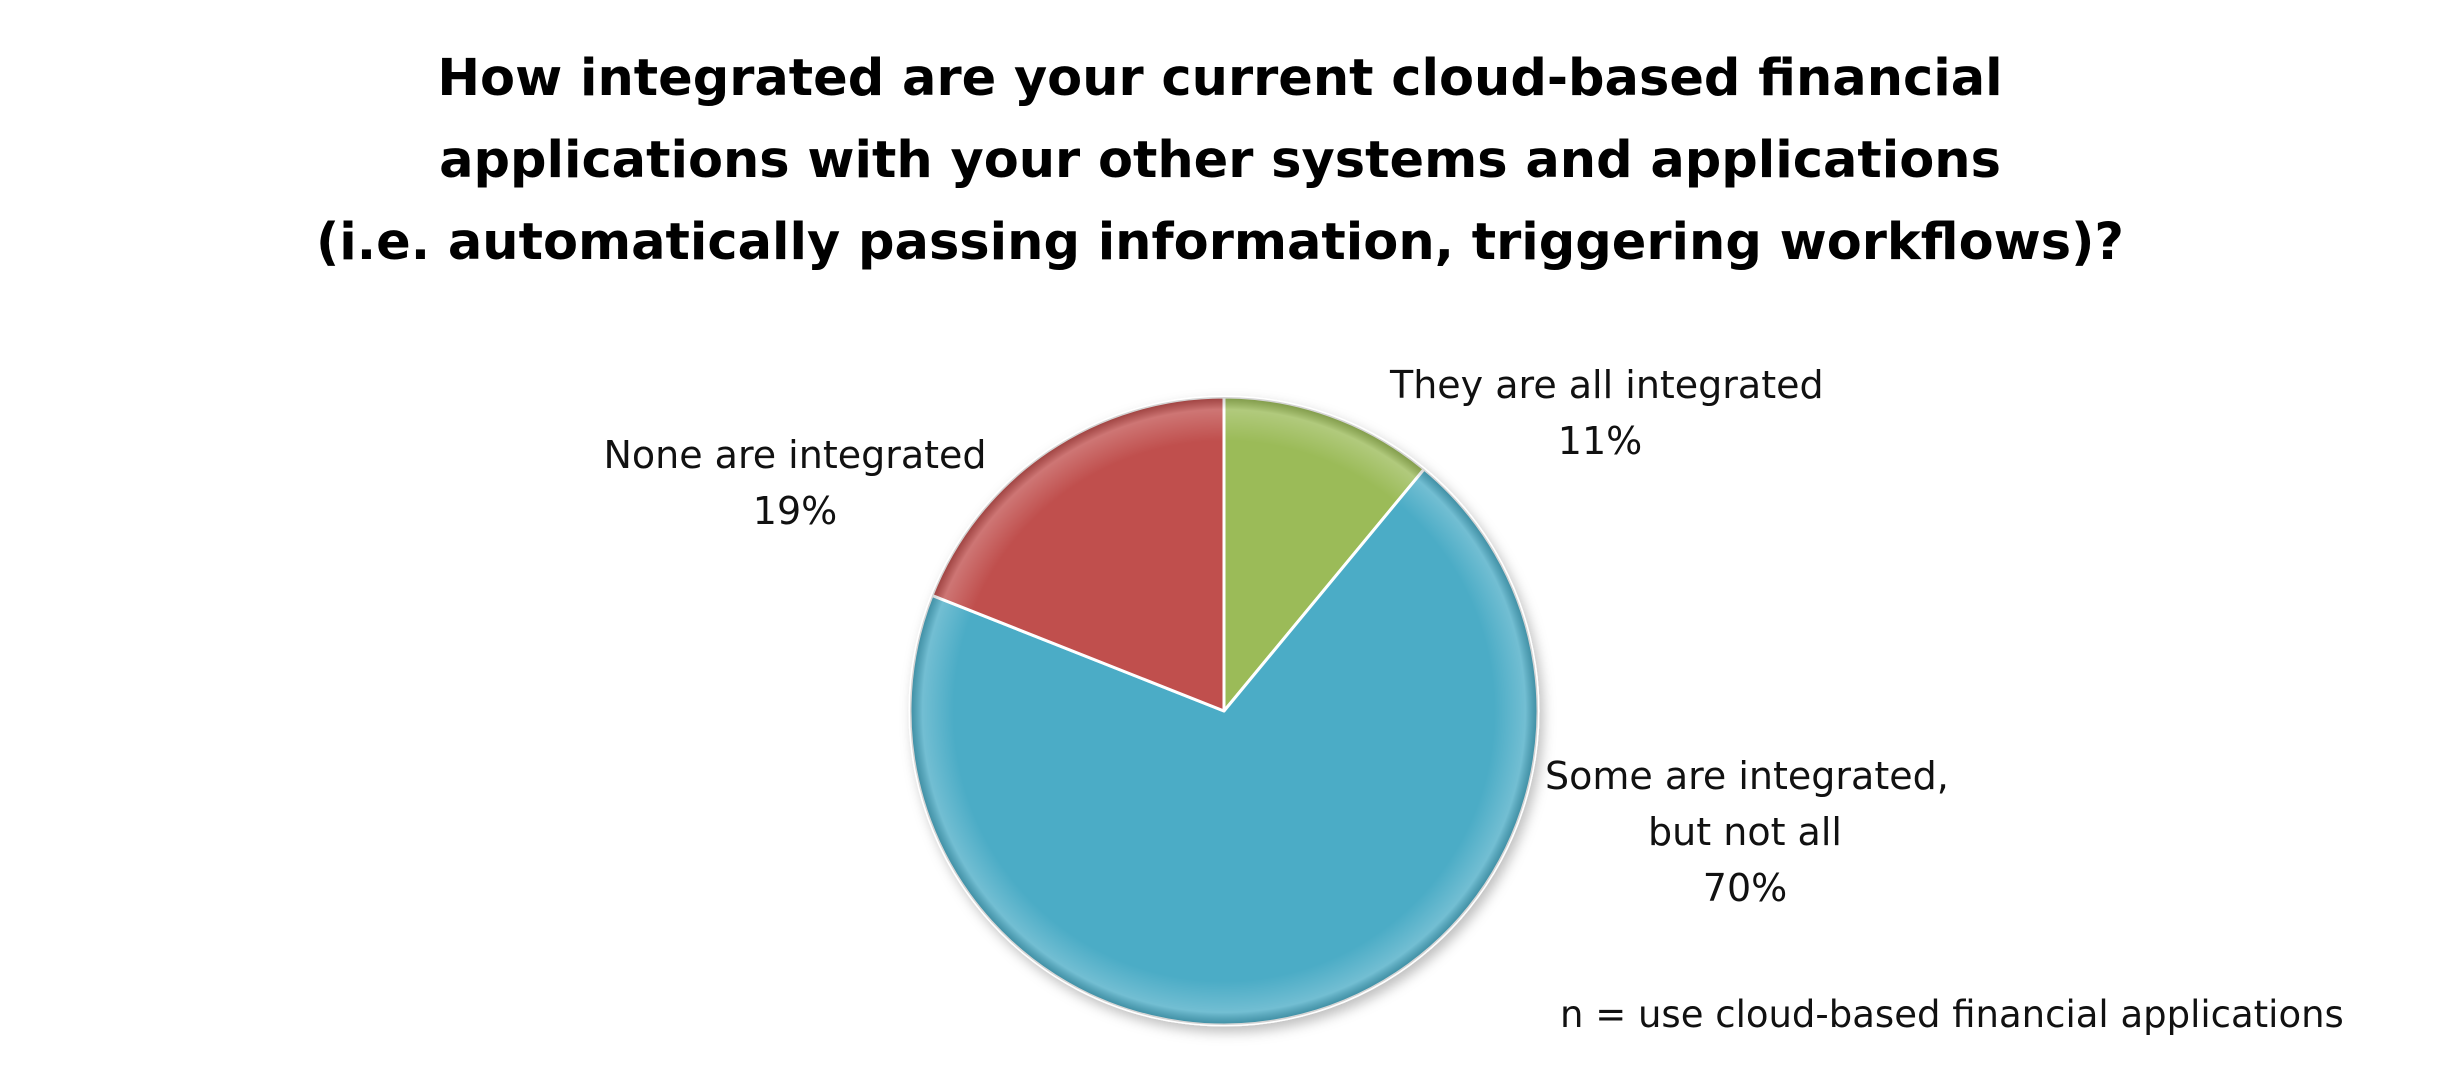 The image size is (2440, 1090). Describe the element at coordinates (1607, 413) in the screenshot. I see `slice-label-all-integrated: They are all integrated 11%` at that location.